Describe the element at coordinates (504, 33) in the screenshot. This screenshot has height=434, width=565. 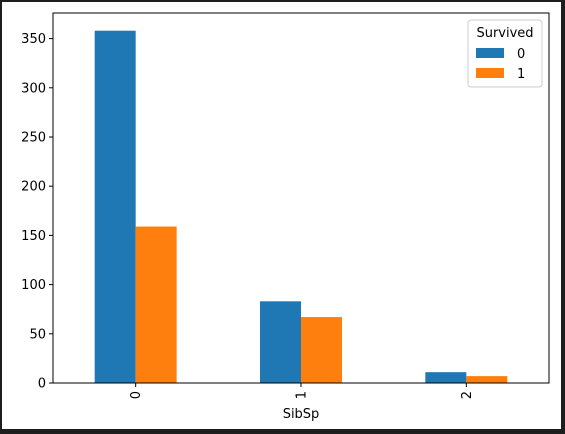
I see `legend-title: Survived` at that location.